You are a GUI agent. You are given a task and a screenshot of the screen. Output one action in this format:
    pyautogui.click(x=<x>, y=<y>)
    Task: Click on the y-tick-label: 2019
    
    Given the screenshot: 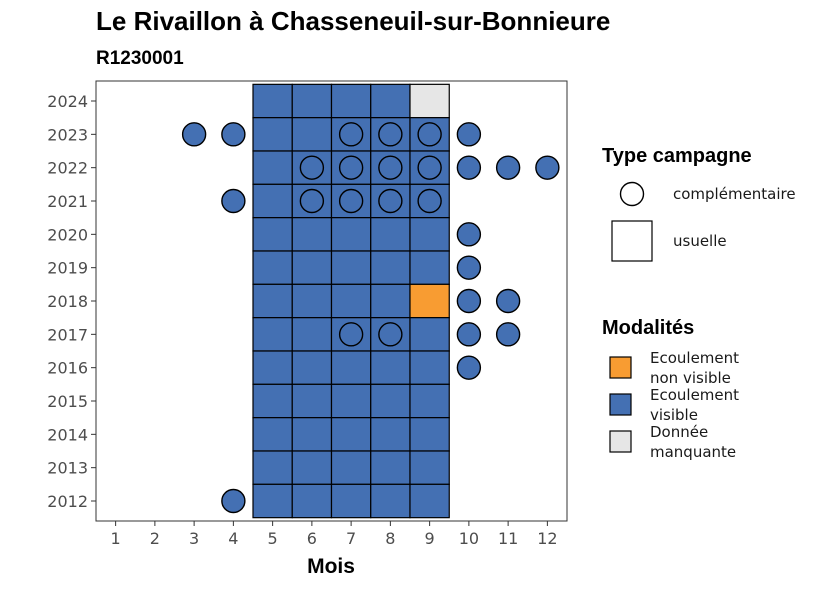 What is the action you would take?
    pyautogui.click(x=67, y=268)
    